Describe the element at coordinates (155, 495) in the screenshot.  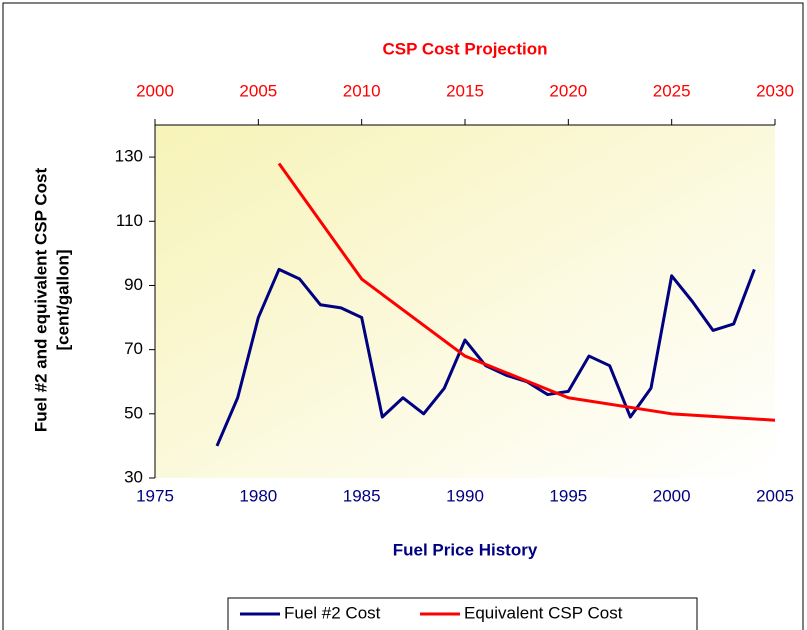
I see `x-tick-label: 1975` at that location.